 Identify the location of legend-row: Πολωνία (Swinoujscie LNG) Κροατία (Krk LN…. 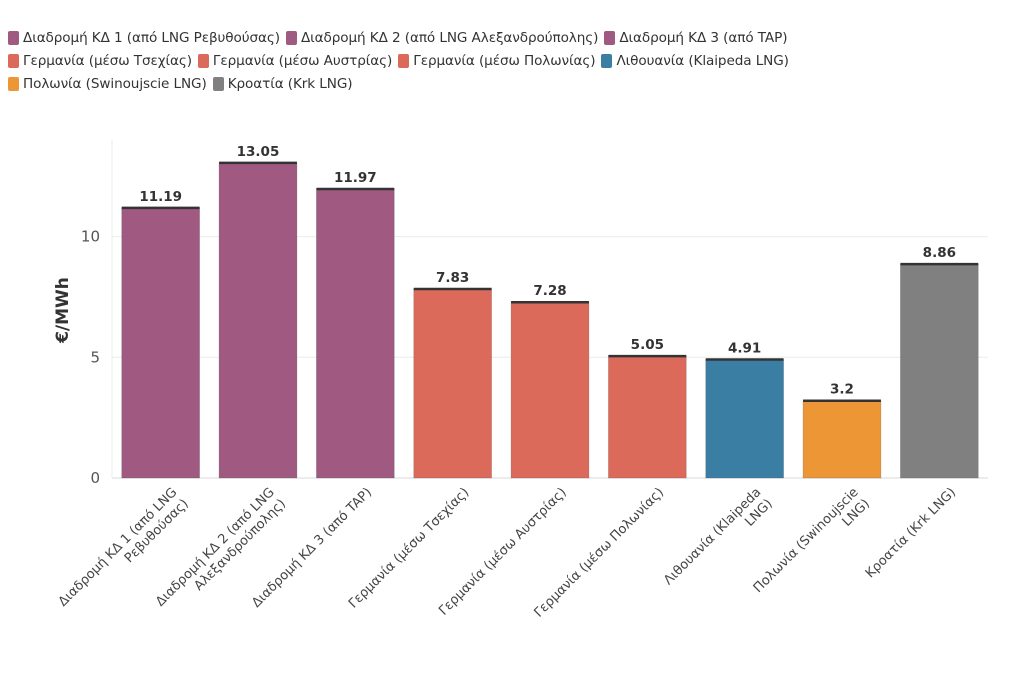
(503, 83).